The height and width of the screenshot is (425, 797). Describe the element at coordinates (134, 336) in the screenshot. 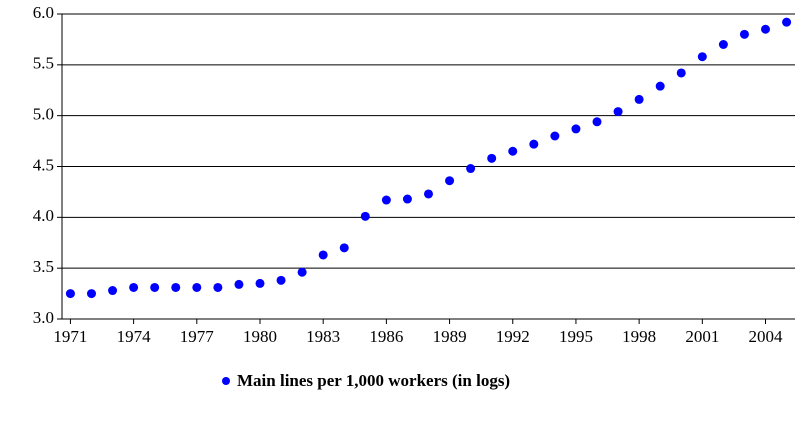

I see `x-tick-label: 1974` at that location.